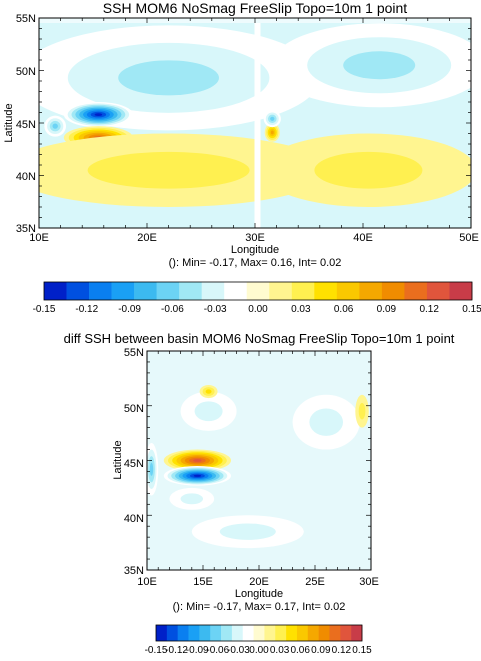 The image size is (481, 661). What do you see at coordinates (257, 123) in the screenshot?
I see `panel-1-divider` at bounding box center [257, 123].